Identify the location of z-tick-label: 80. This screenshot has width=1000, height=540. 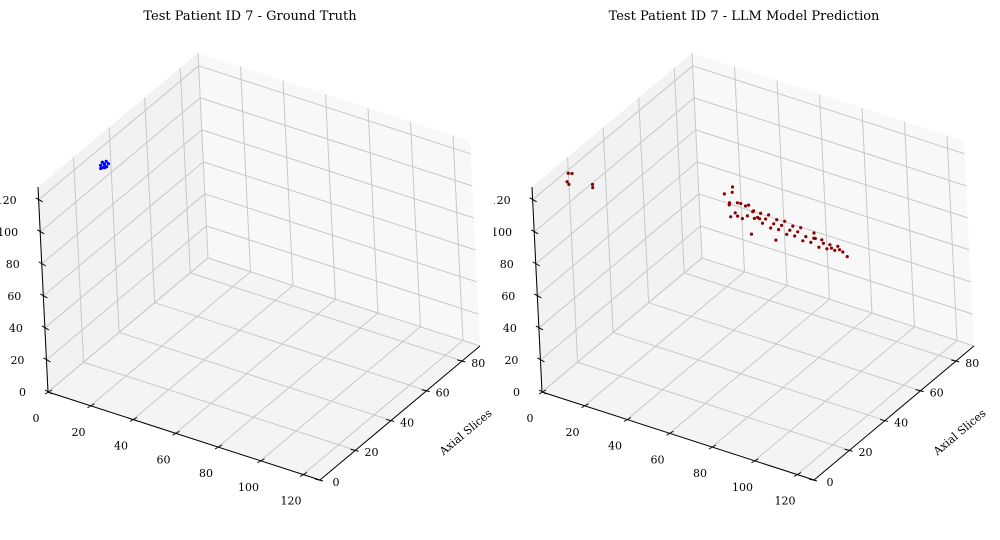
(13, 264).